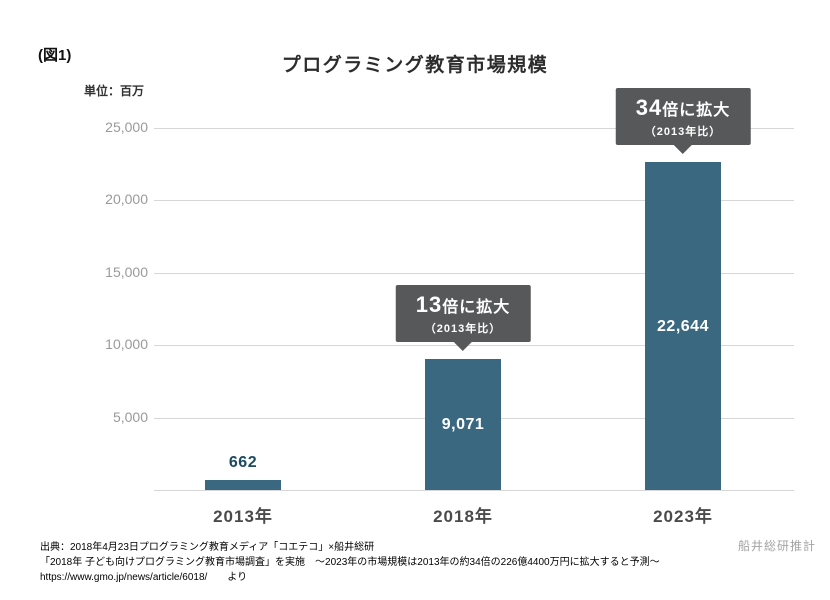  What do you see at coordinates (126, 199) in the screenshot?
I see `y-axis-tick-label: 20,000` at bounding box center [126, 199].